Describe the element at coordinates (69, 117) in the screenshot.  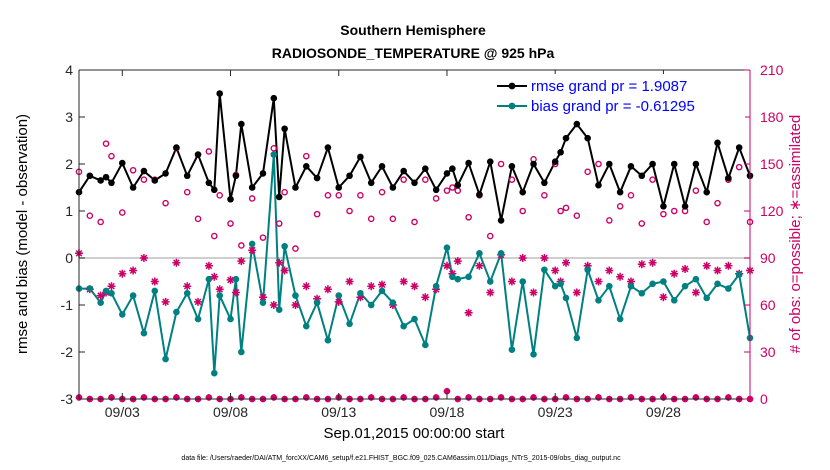
I see `y-tick-label: 3` at that location.